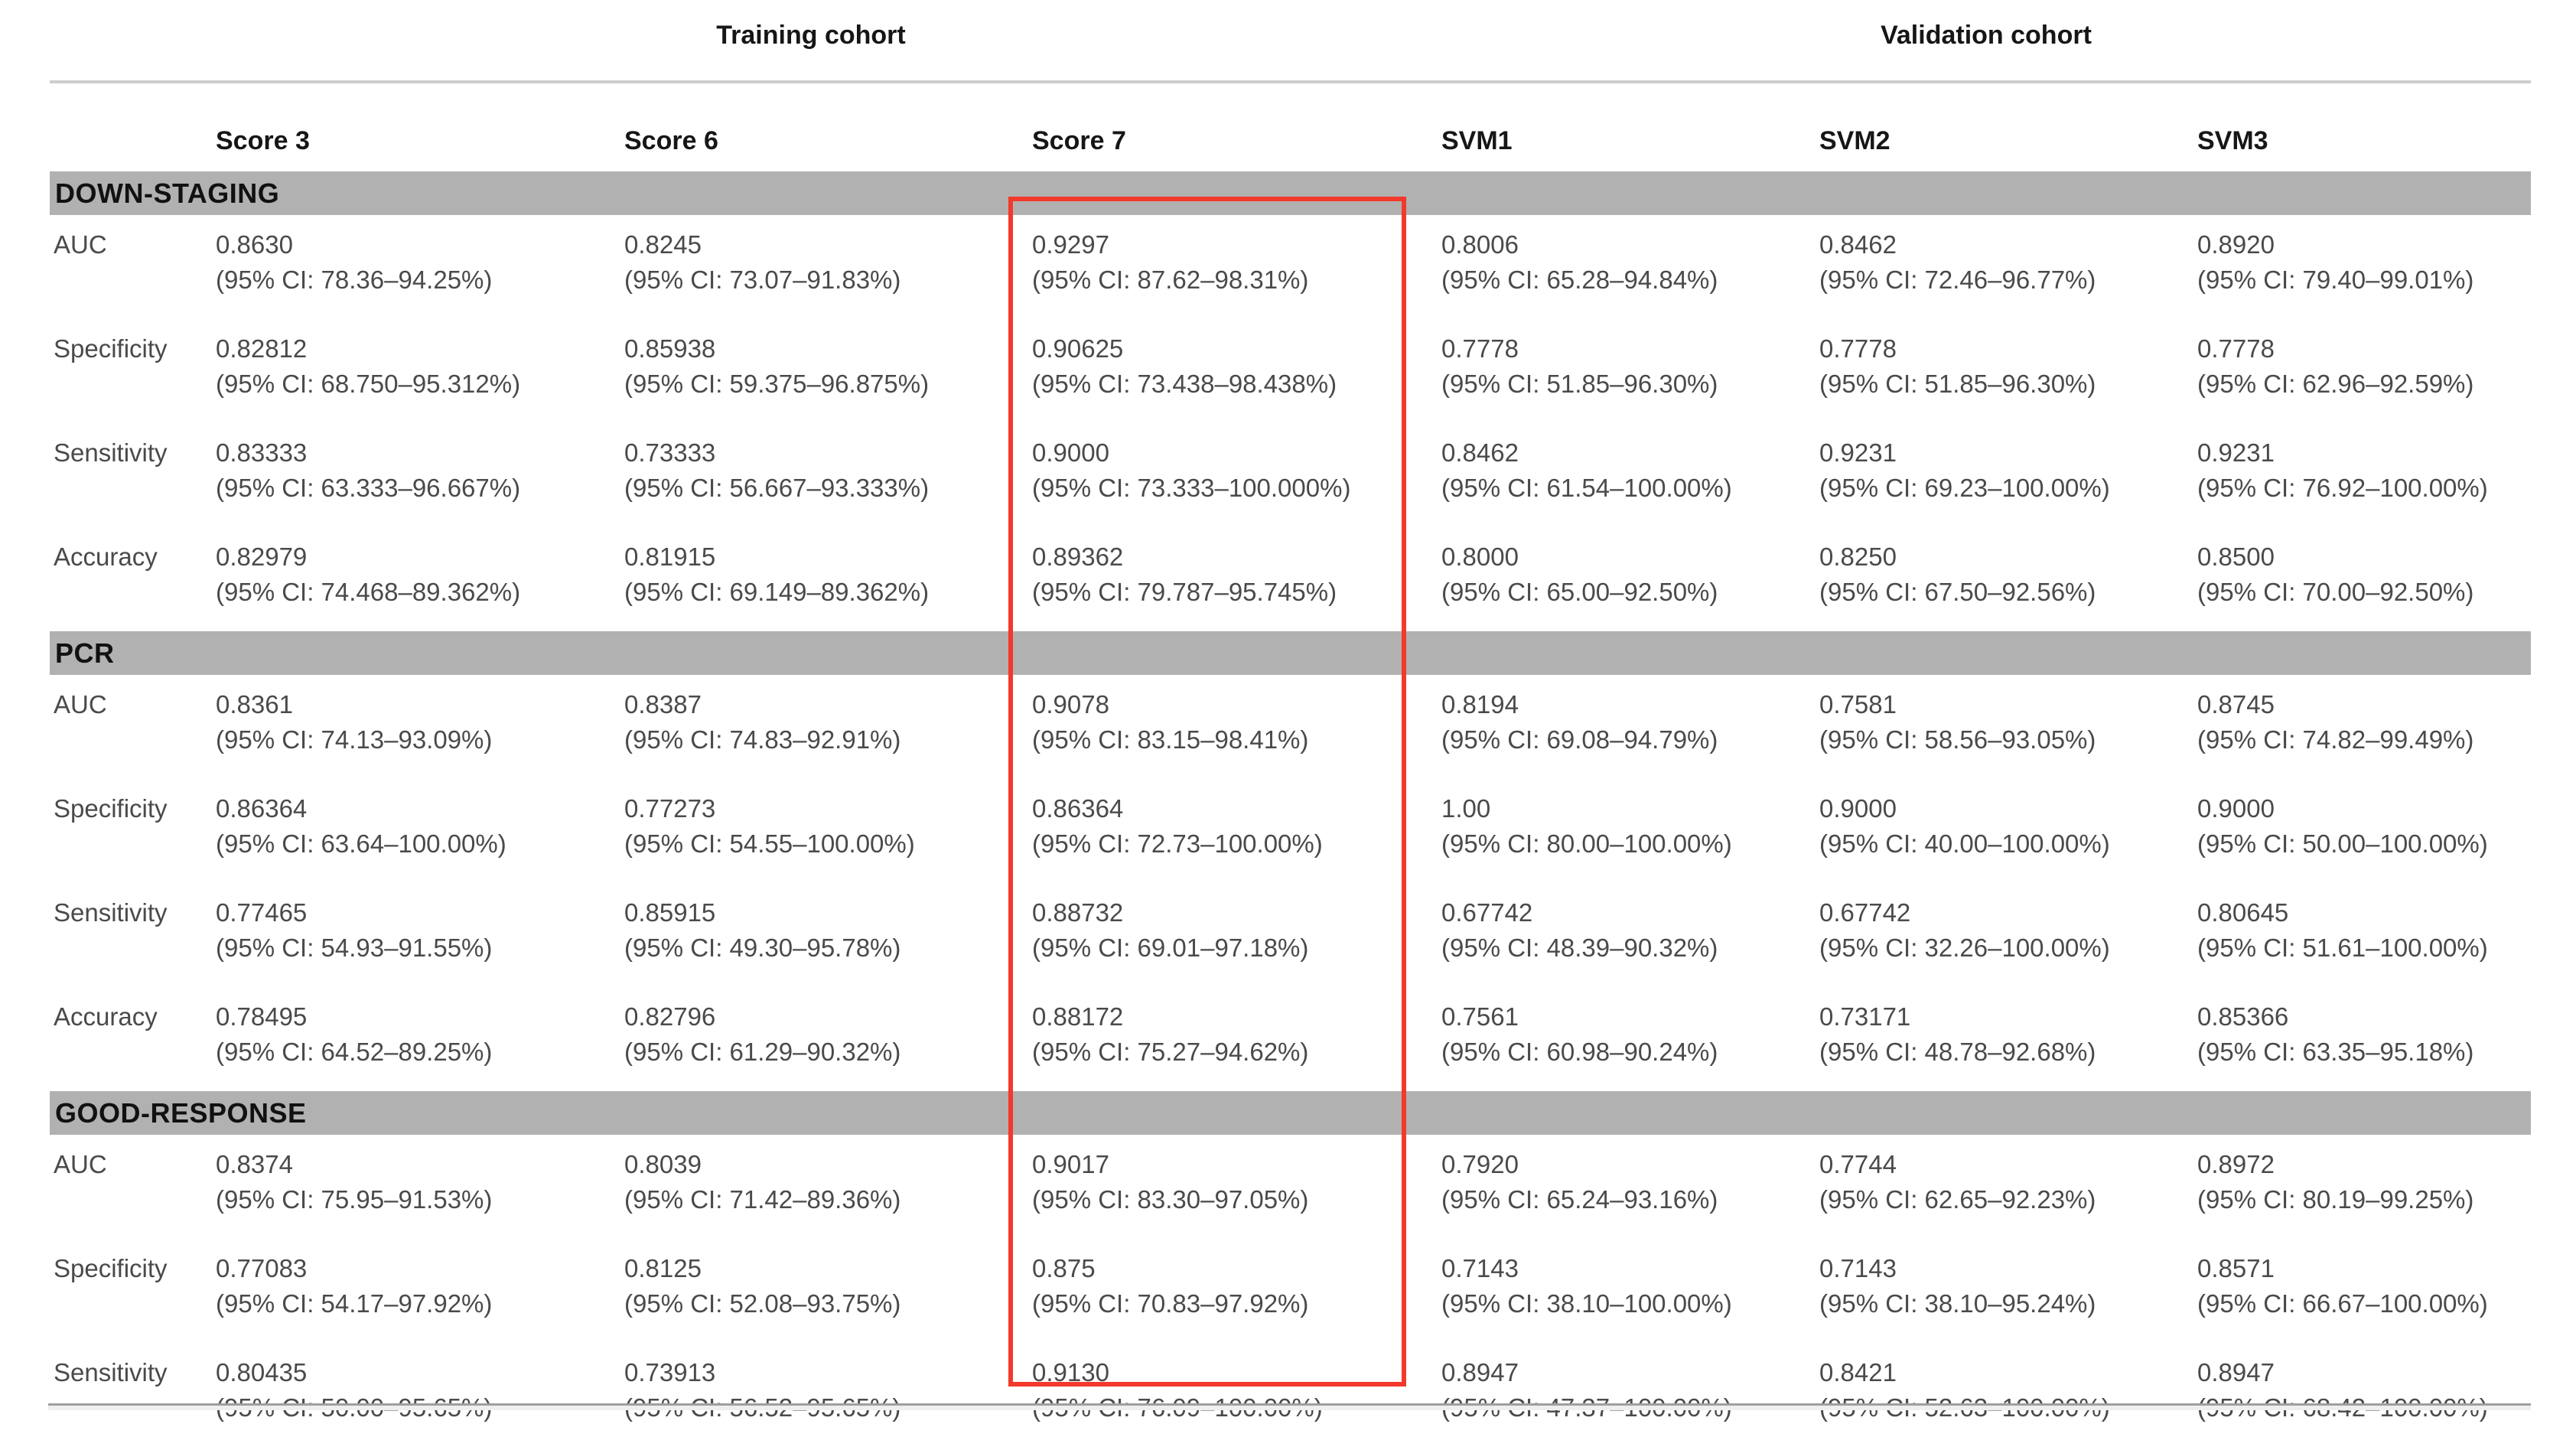 Image resolution: width=2576 pixels, height=1437 pixels. I want to click on metric-cell: 0.82979 (95% CI: 74.468–89.362%), so click(420, 579).